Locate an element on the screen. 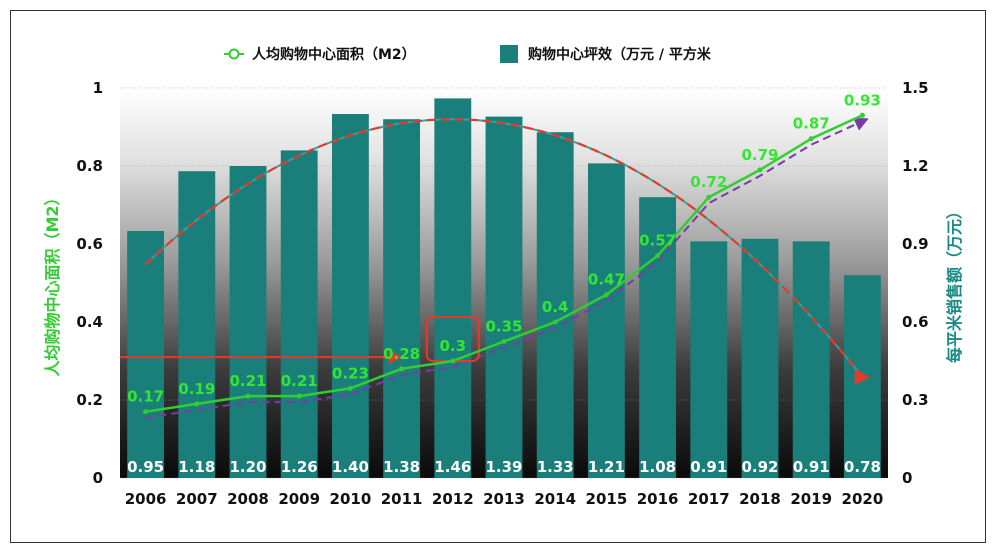 This screenshot has height=560, width=1006. line-label-2019: 0.87 is located at coordinates (811, 124).